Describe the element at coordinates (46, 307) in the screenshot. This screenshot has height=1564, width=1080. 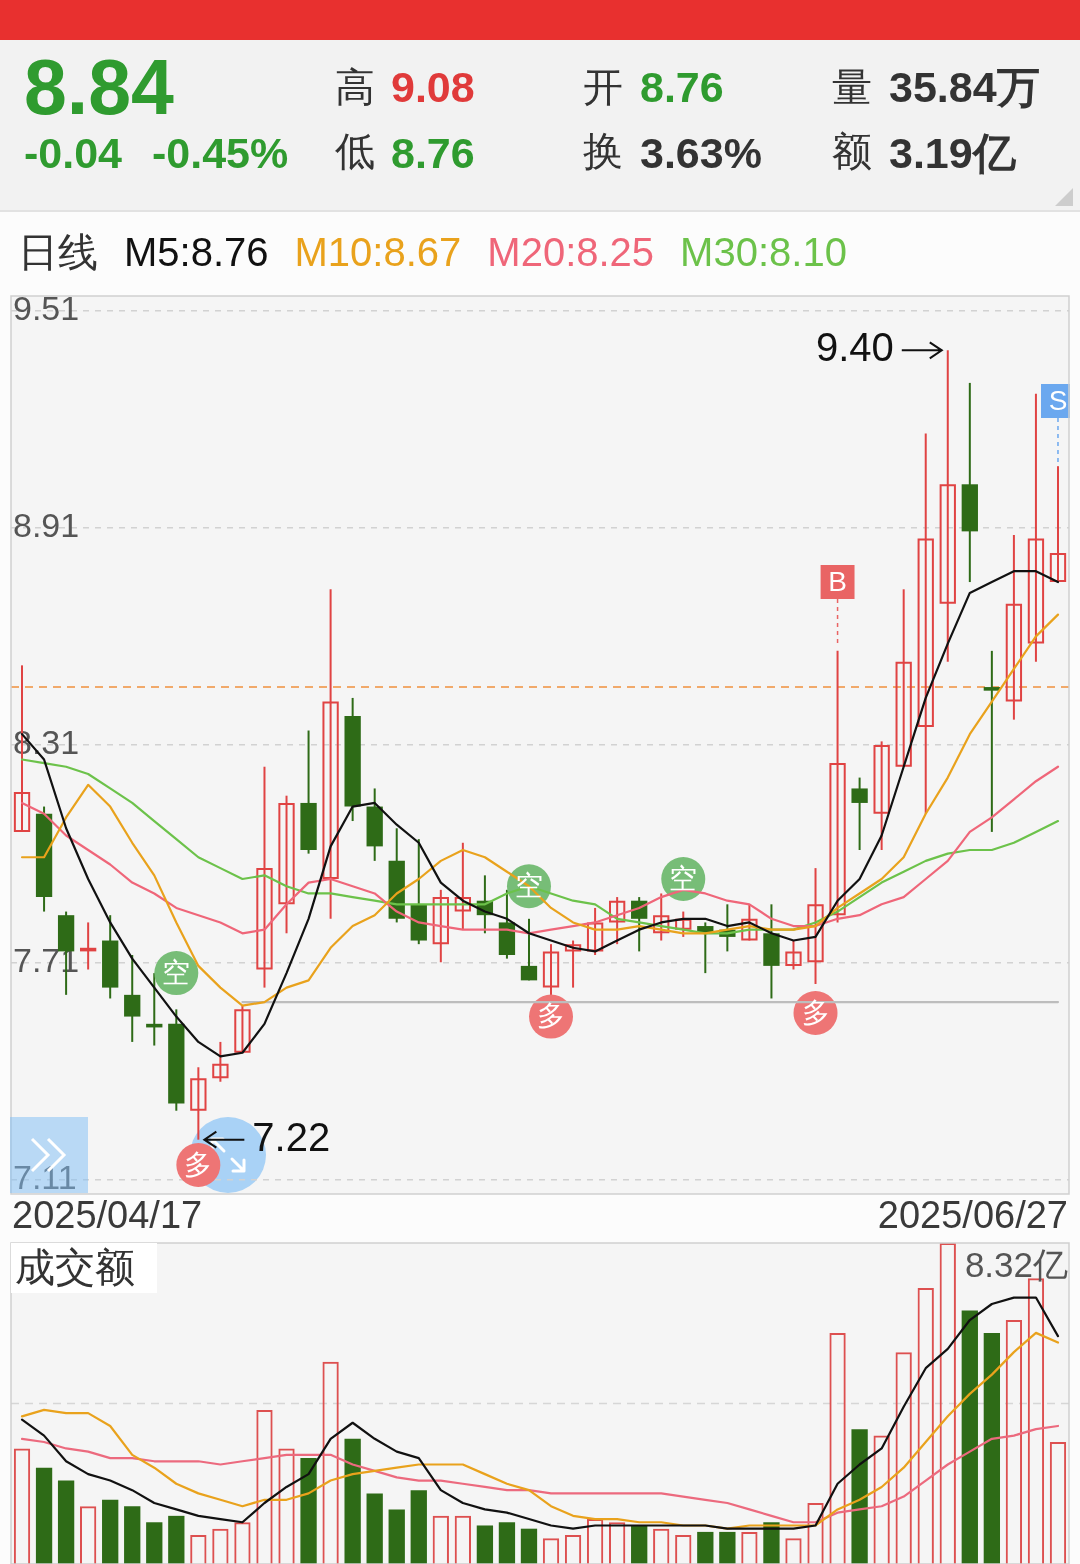
I see `y-tick-label: 9.51` at that location.